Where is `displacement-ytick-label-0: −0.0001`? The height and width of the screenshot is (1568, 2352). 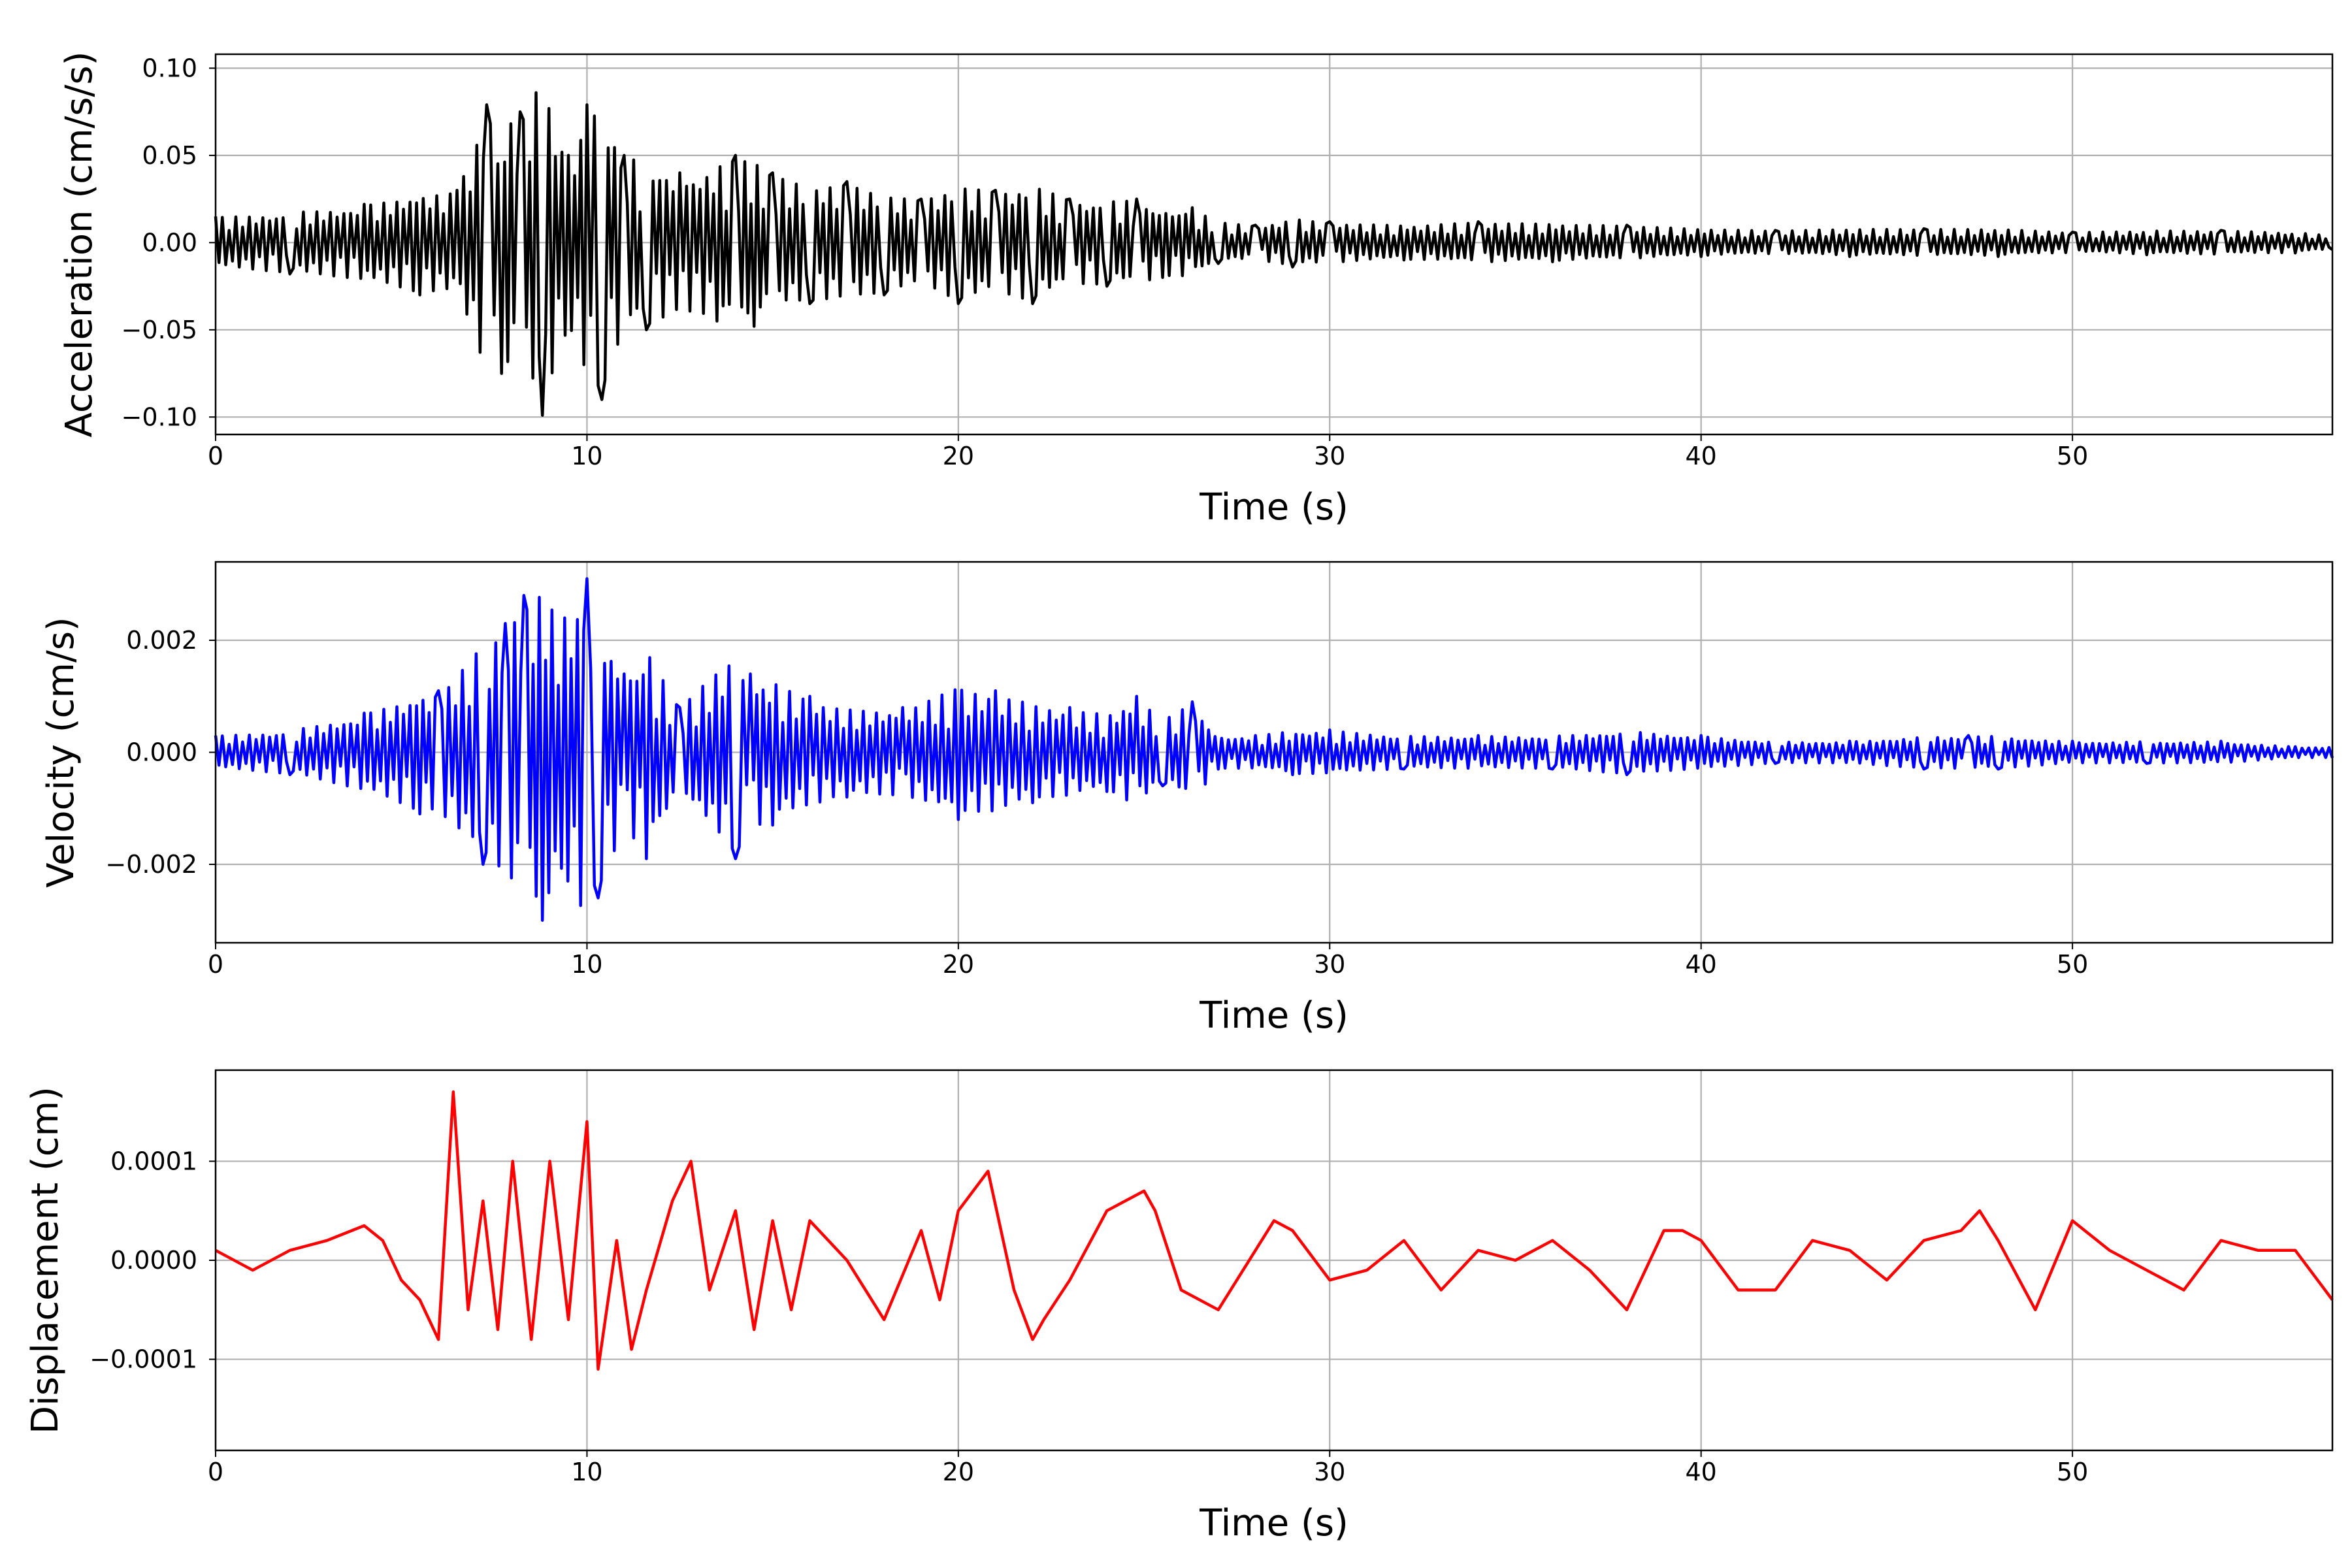 displacement-ytick-label-0: −0.0001 is located at coordinates (143, 1359).